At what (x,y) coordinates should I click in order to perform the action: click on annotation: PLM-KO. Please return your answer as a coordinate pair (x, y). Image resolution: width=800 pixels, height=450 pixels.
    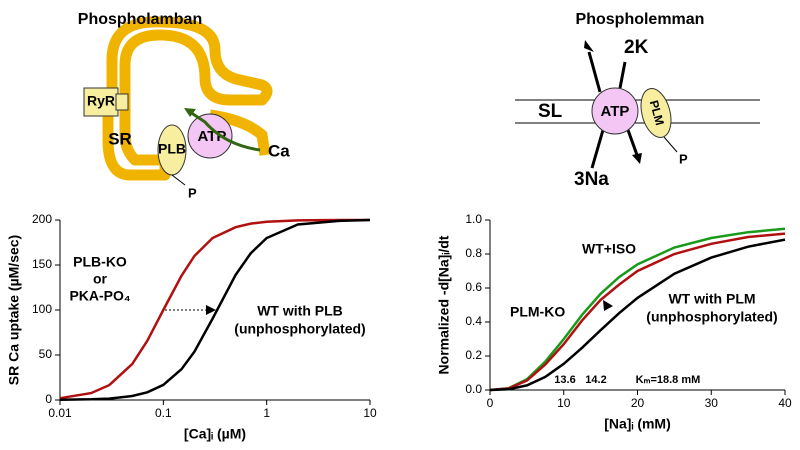
    Looking at the image, I should click on (537, 312).